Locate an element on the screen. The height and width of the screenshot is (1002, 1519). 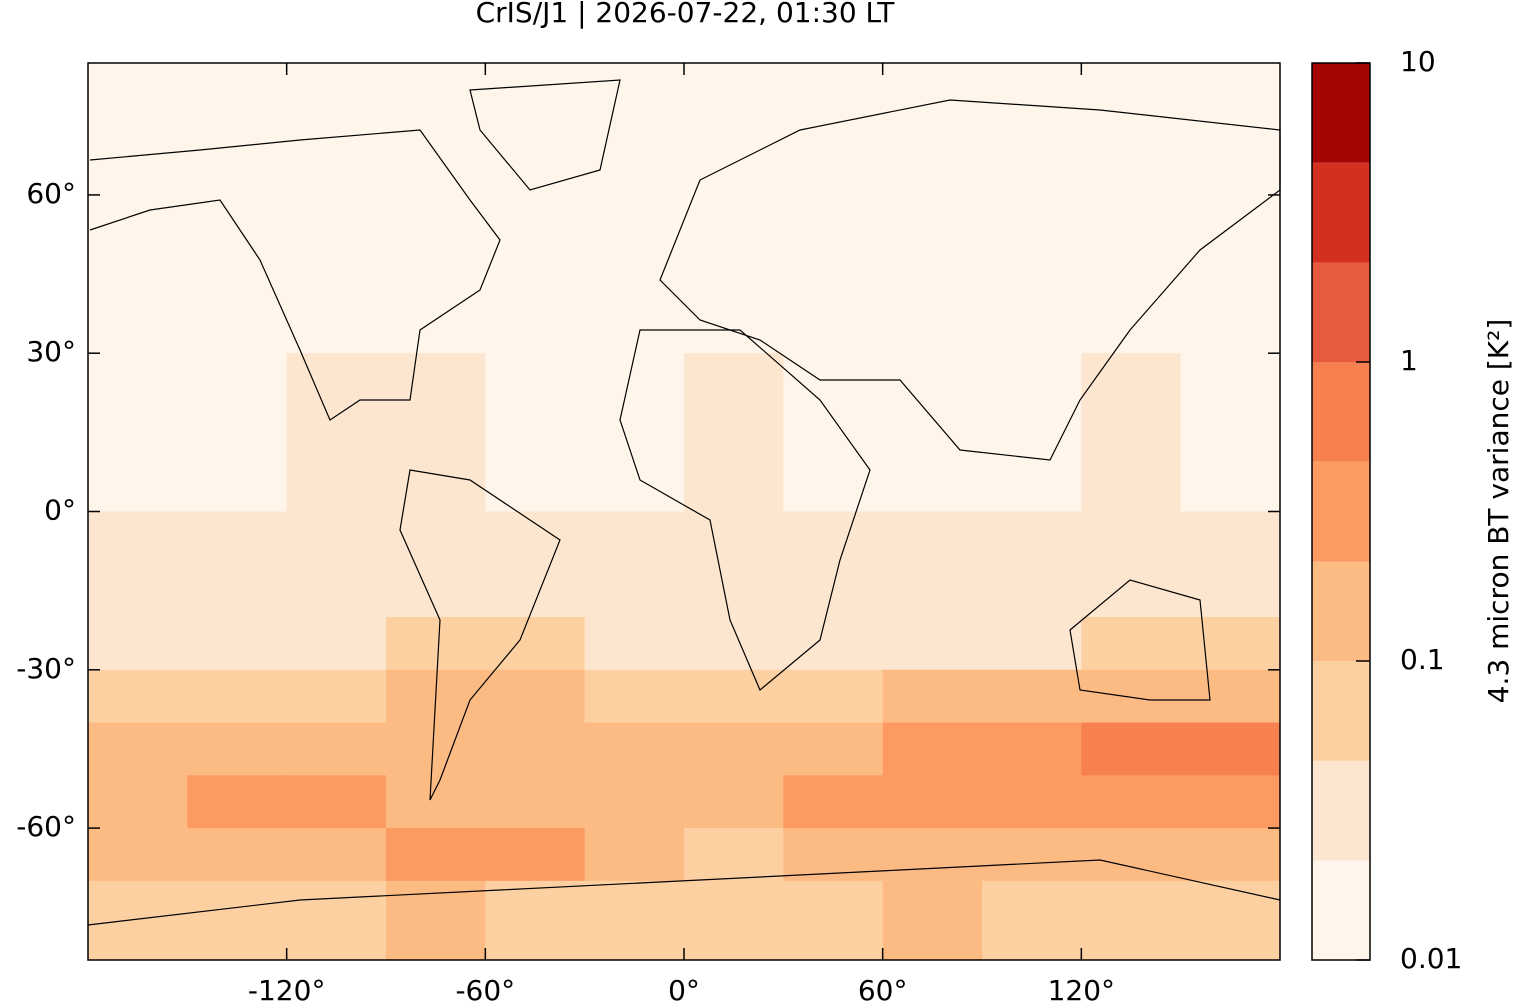
colorbar-frame is located at coordinates (1341, 511).